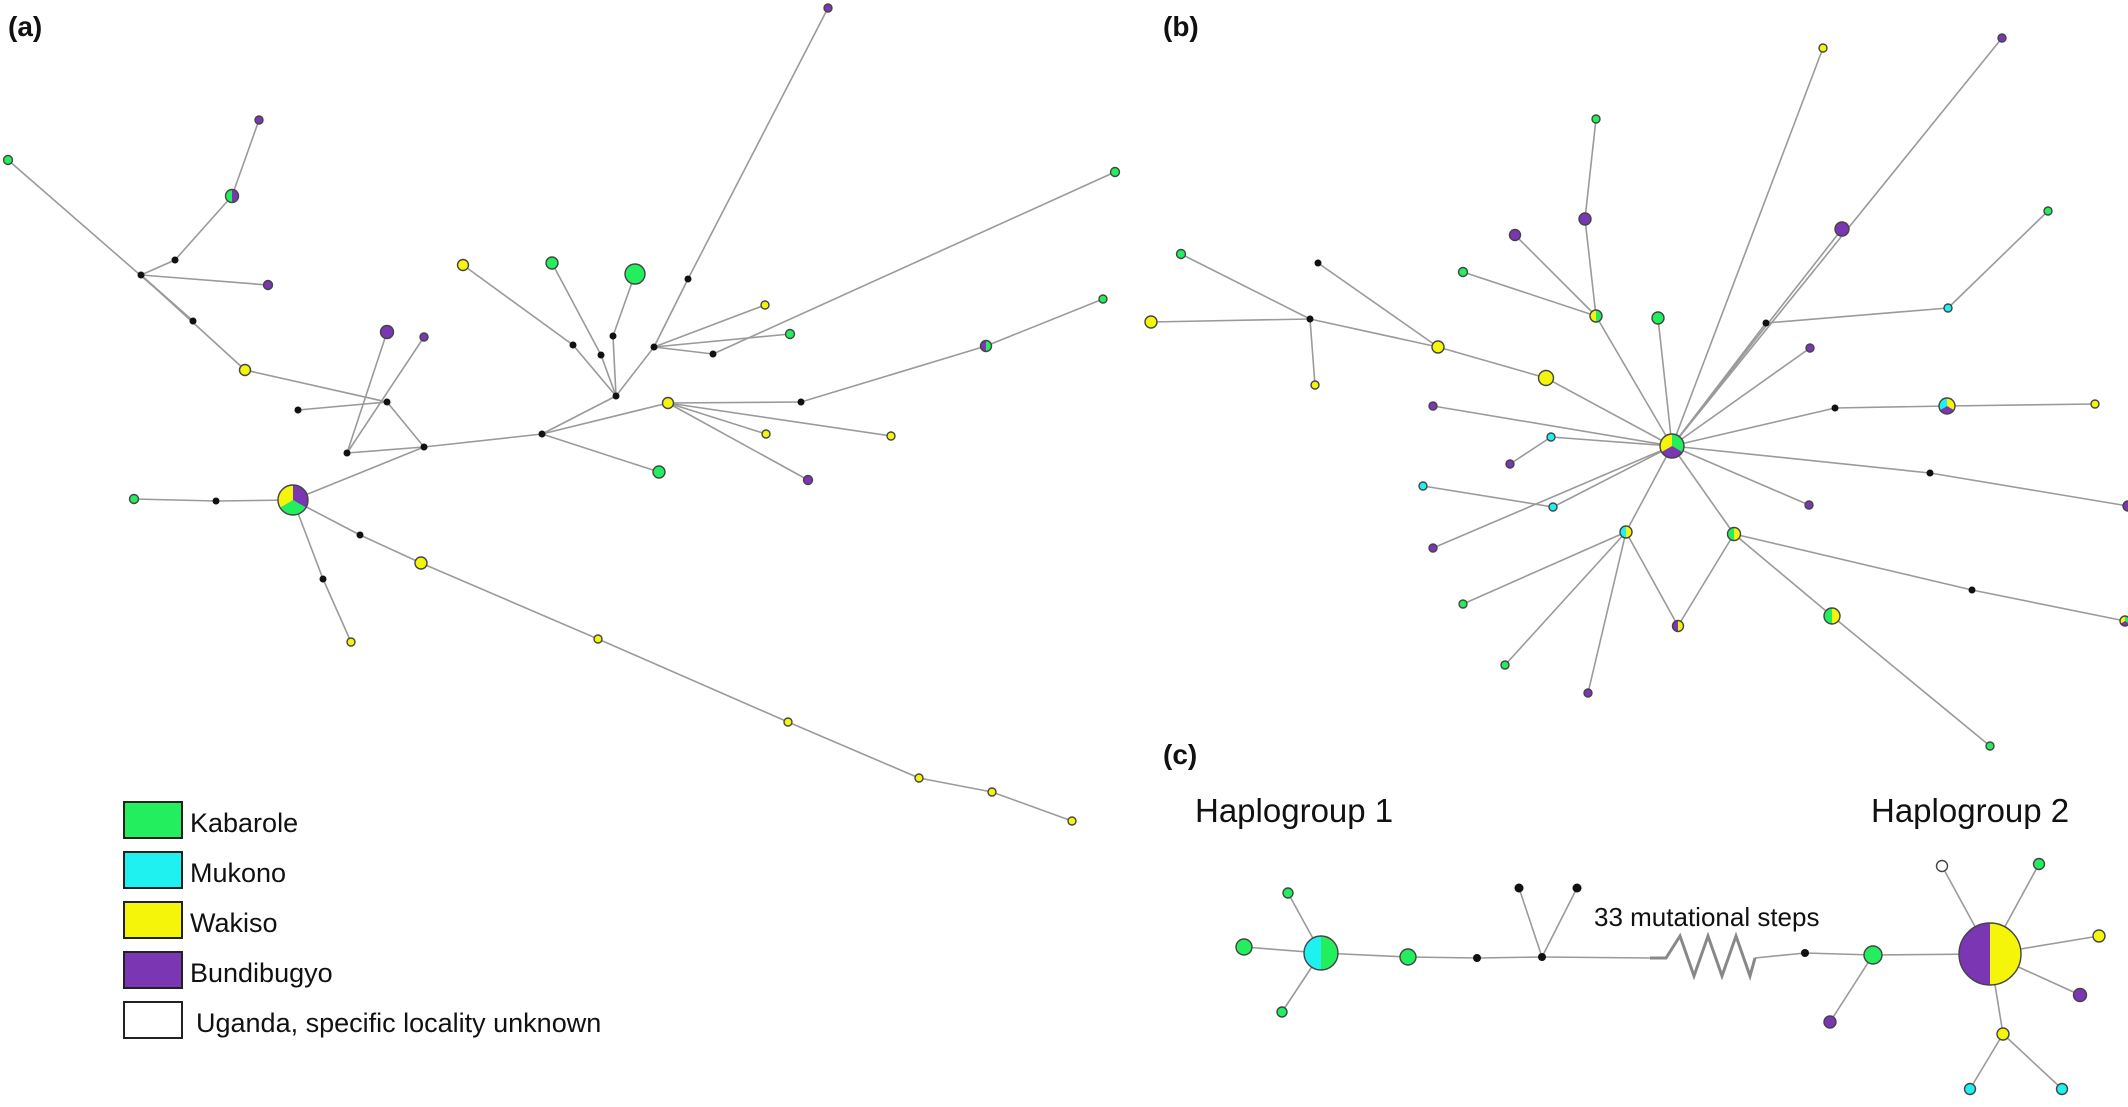  Describe the element at coordinates (1312, 953) in the screenshot. I see `pie-slice-mukono` at that location.